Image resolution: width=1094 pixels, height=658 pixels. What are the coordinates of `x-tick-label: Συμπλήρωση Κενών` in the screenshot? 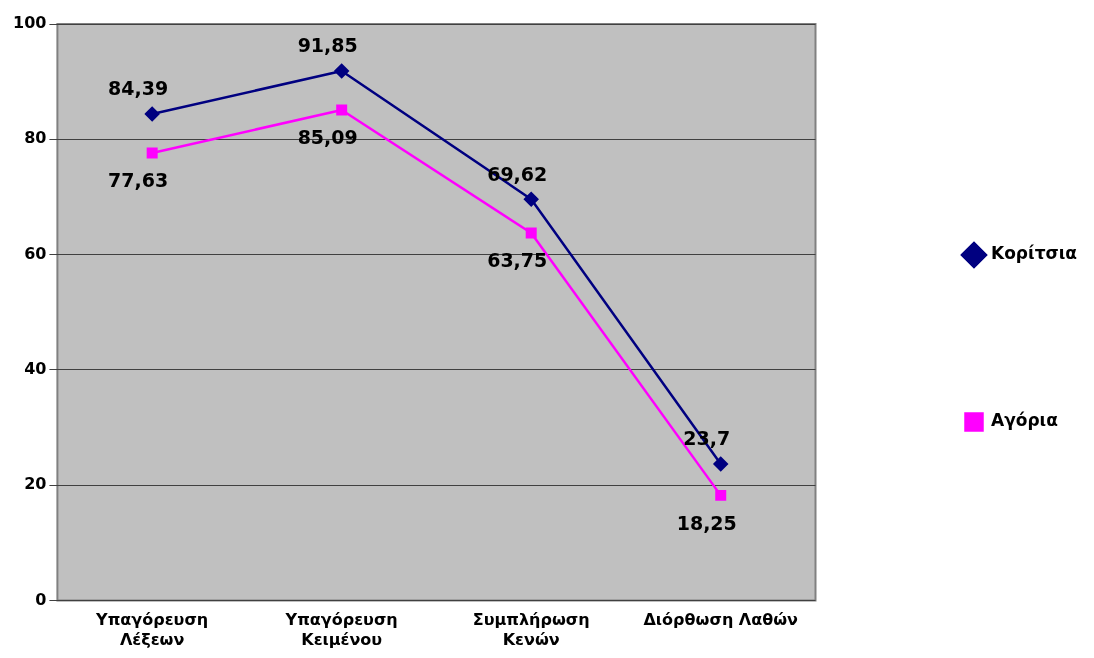 It's located at (531, 629).